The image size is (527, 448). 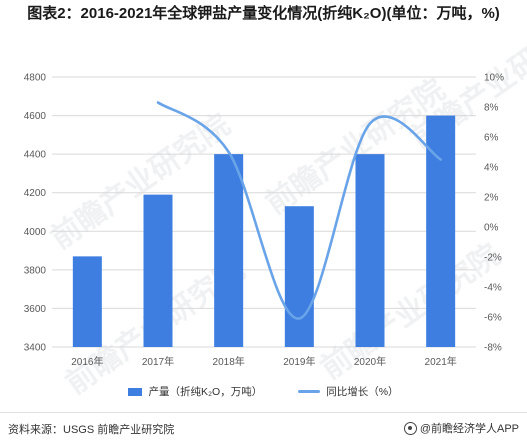 I want to click on x-tick-label: 2020年, so click(x=370, y=361).